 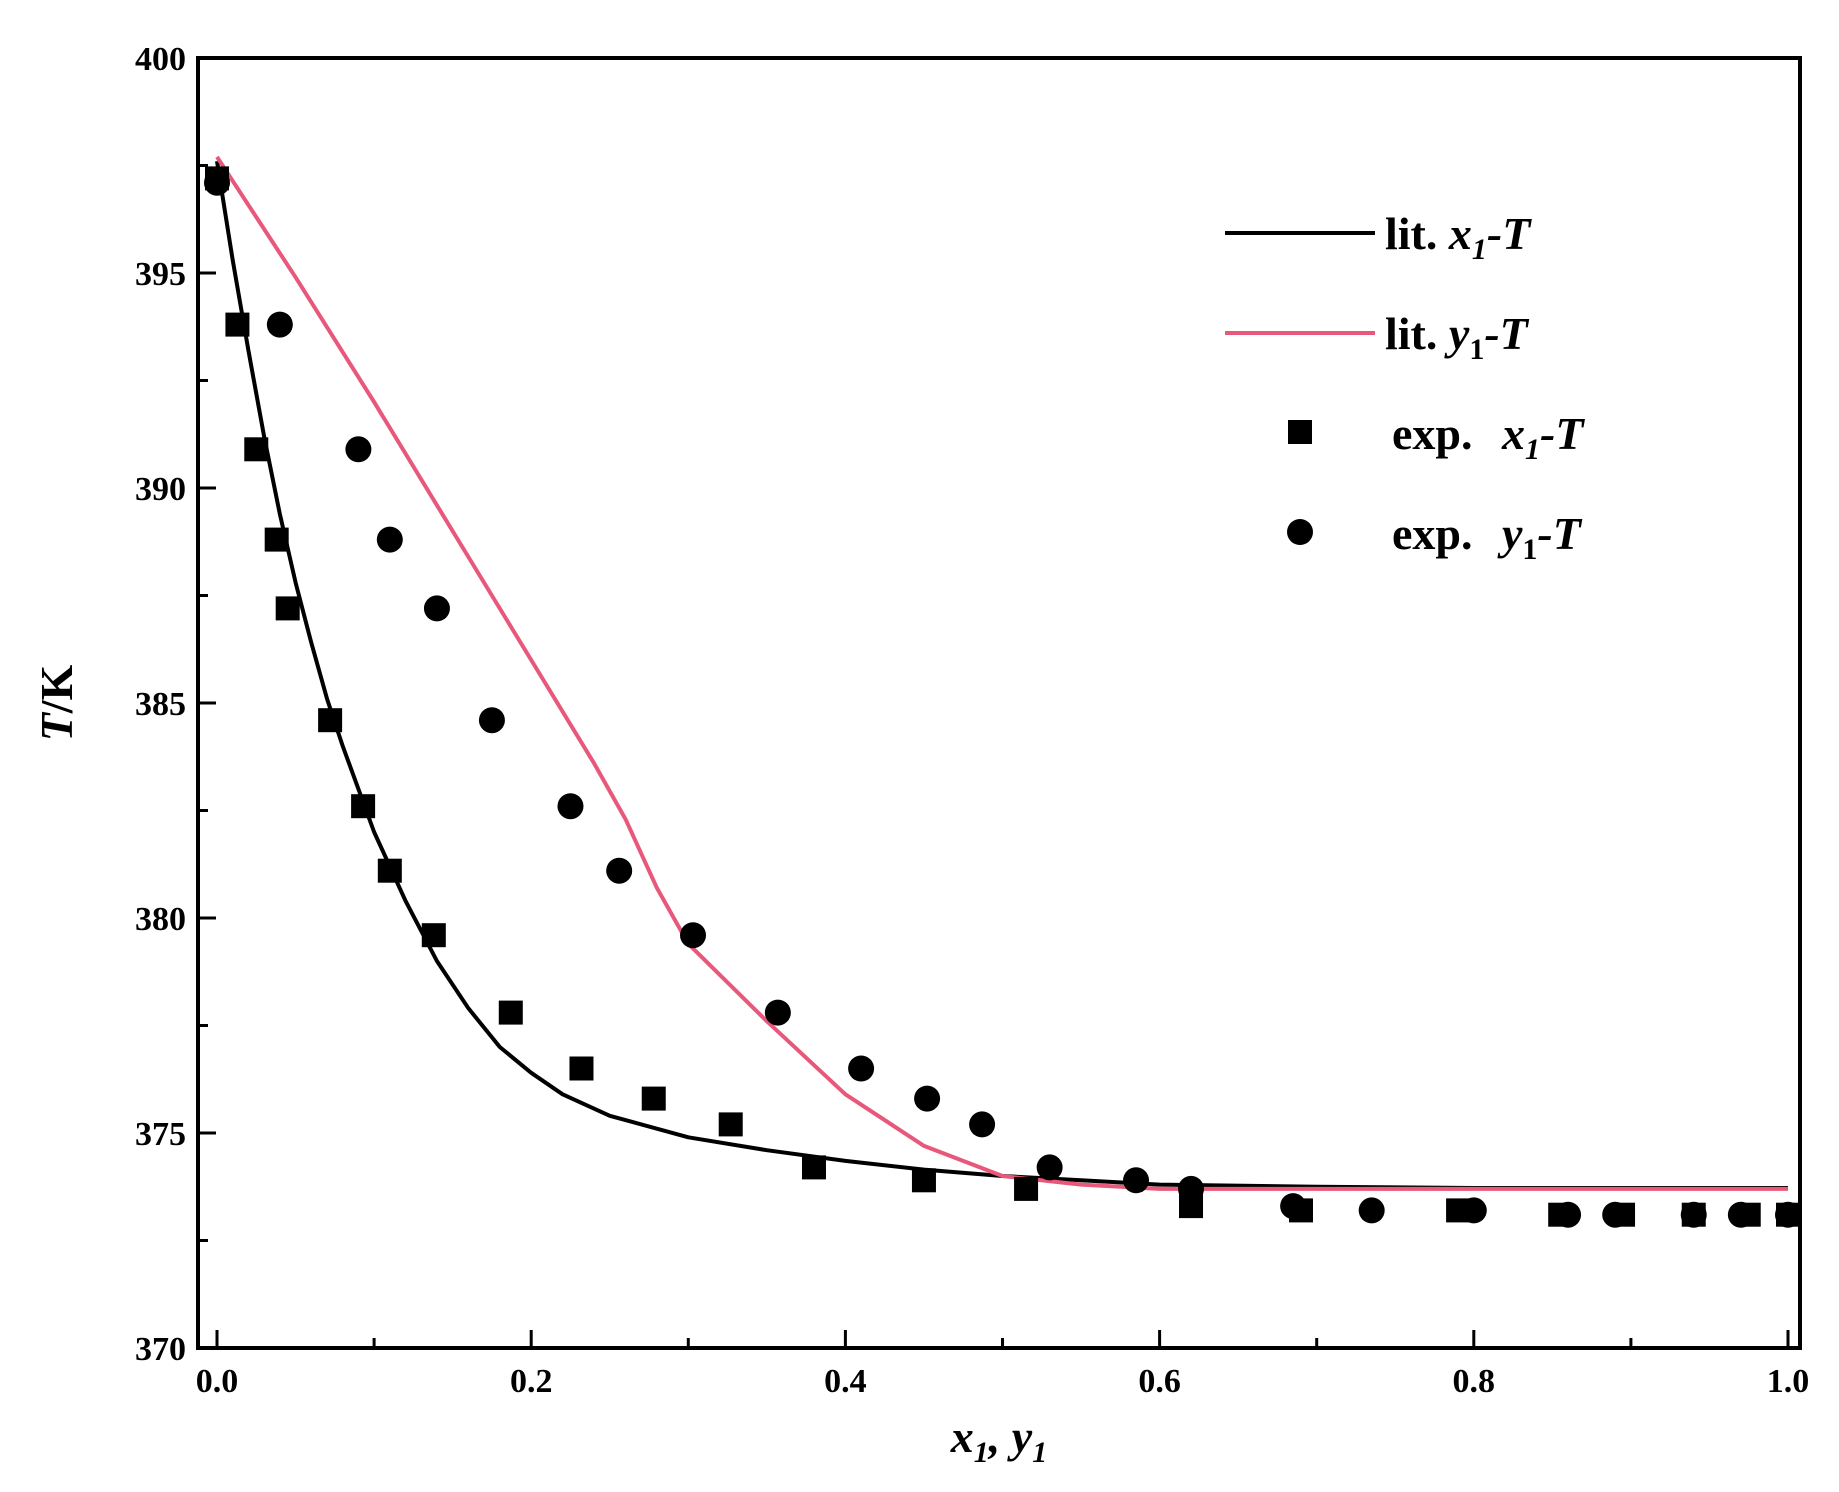 What do you see at coordinates (962, 1436) in the screenshot?
I see `x-axis-label-var1: x` at bounding box center [962, 1436].